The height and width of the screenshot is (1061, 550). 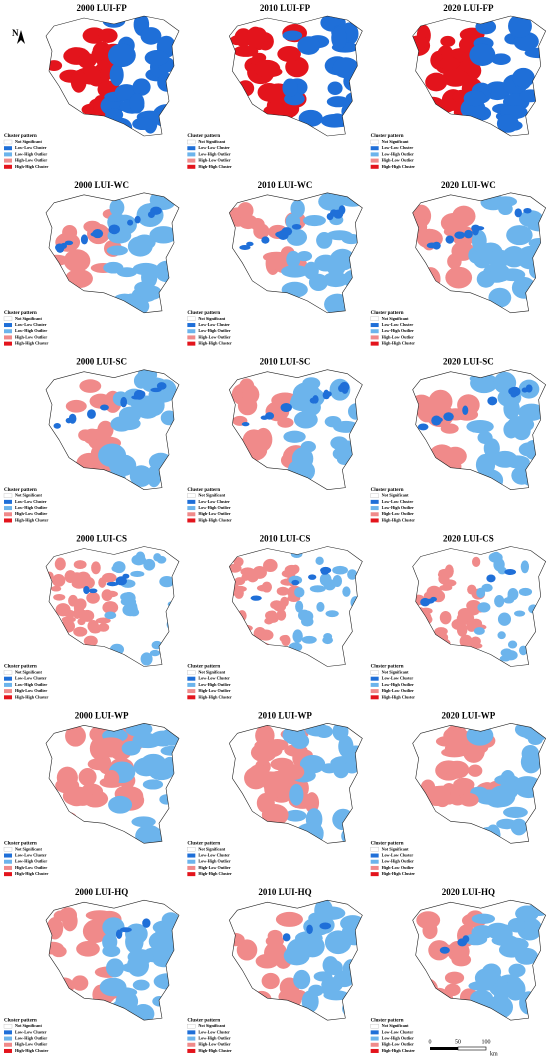 What do you see at coordinates (468, 362) in the screenshot?
I see `panel-title: 2020 LUI-SC` at bounding box center [468, 362].